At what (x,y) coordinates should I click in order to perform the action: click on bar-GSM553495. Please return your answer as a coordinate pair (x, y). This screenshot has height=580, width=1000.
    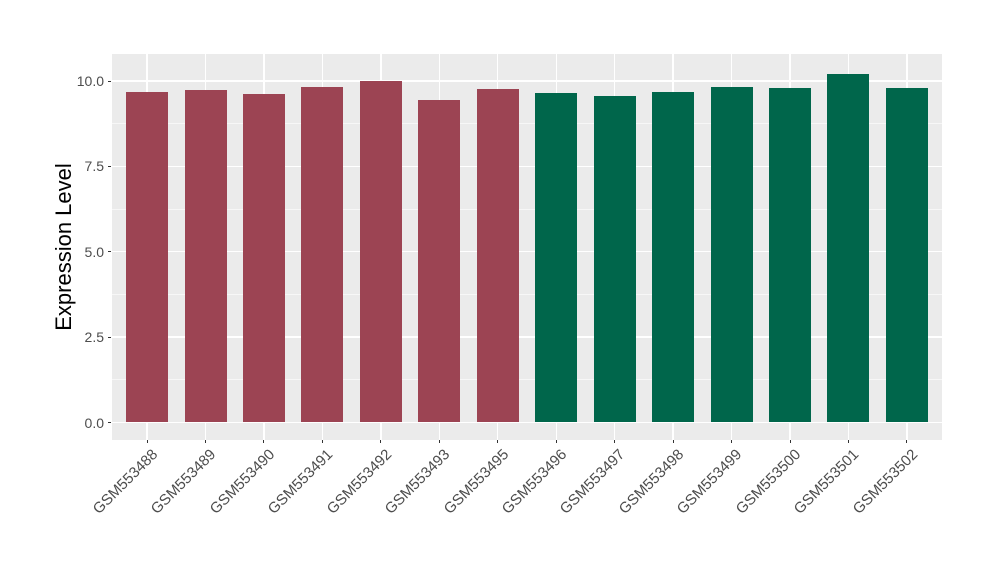
    Looking at the image, I should click on (497, 256).